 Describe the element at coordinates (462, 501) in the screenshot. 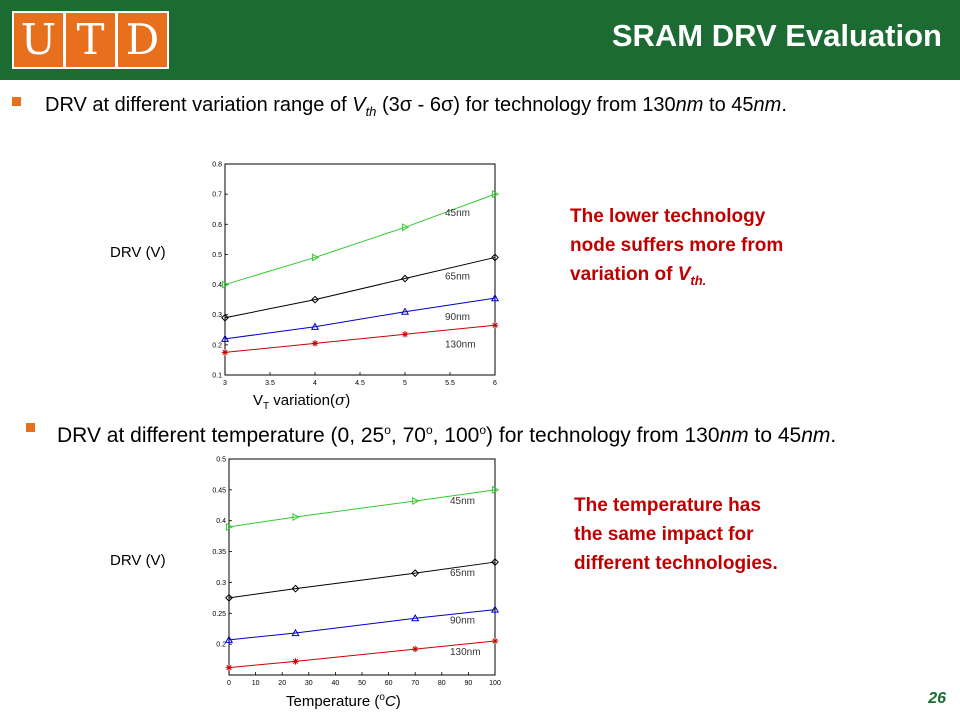

I see `chart2-series-label-45nm: 45nm` at that location.